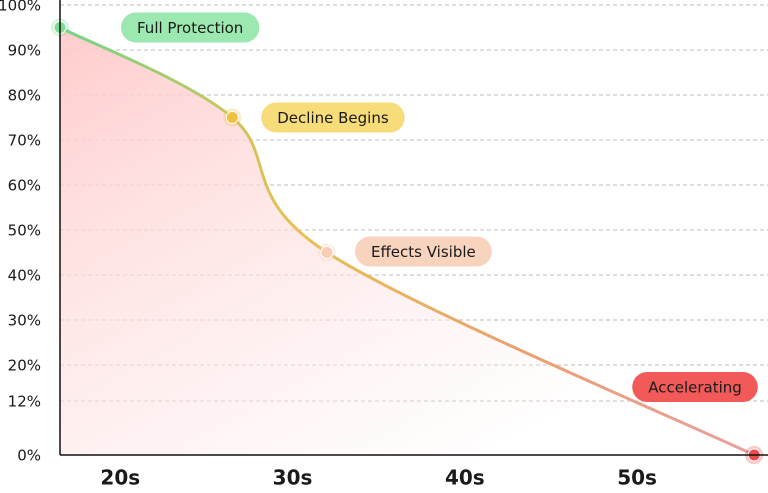 The width and height of the screenshot is (768, 493). Describe the element at coordinates (637, 478) in the screenshot. I see `x-tick-label: 50s` at that location.